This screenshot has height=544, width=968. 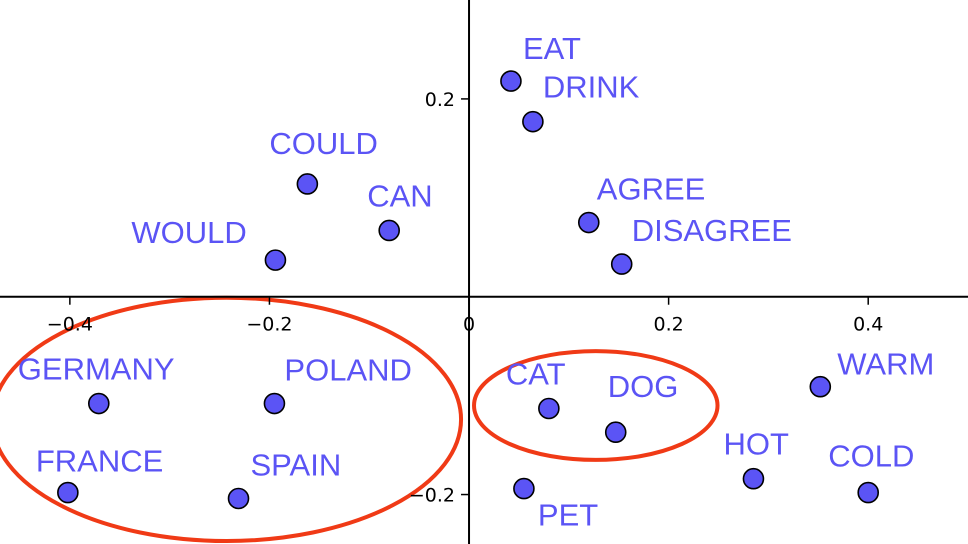 What do you see at coordinates (432, 496) in the screenshot?
I see `y-tick-label: −0.2` at bounding box center [432, 496].